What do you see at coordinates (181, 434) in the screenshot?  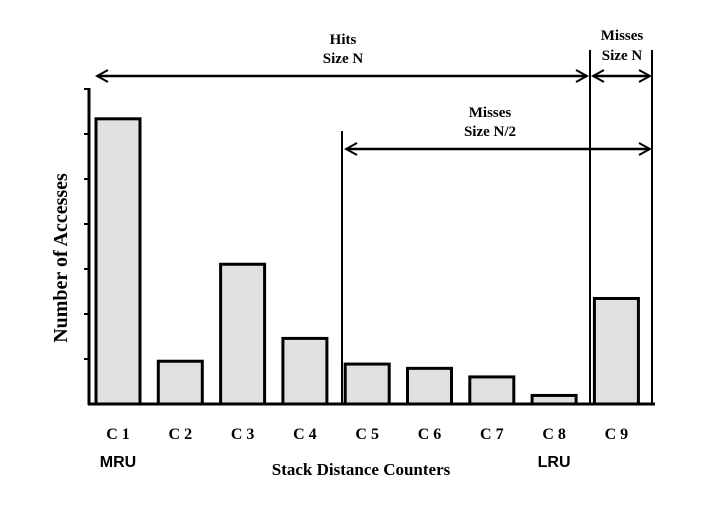 I see `x-tick-label: C 2` at bounding box center [181, 434].